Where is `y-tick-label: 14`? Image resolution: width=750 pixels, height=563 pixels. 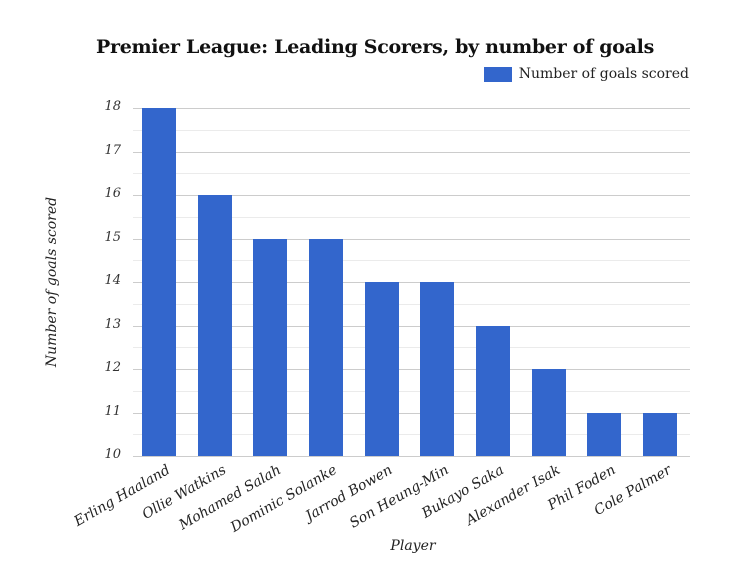 y-tick-label: 14 is located at coordinates (112, 280).